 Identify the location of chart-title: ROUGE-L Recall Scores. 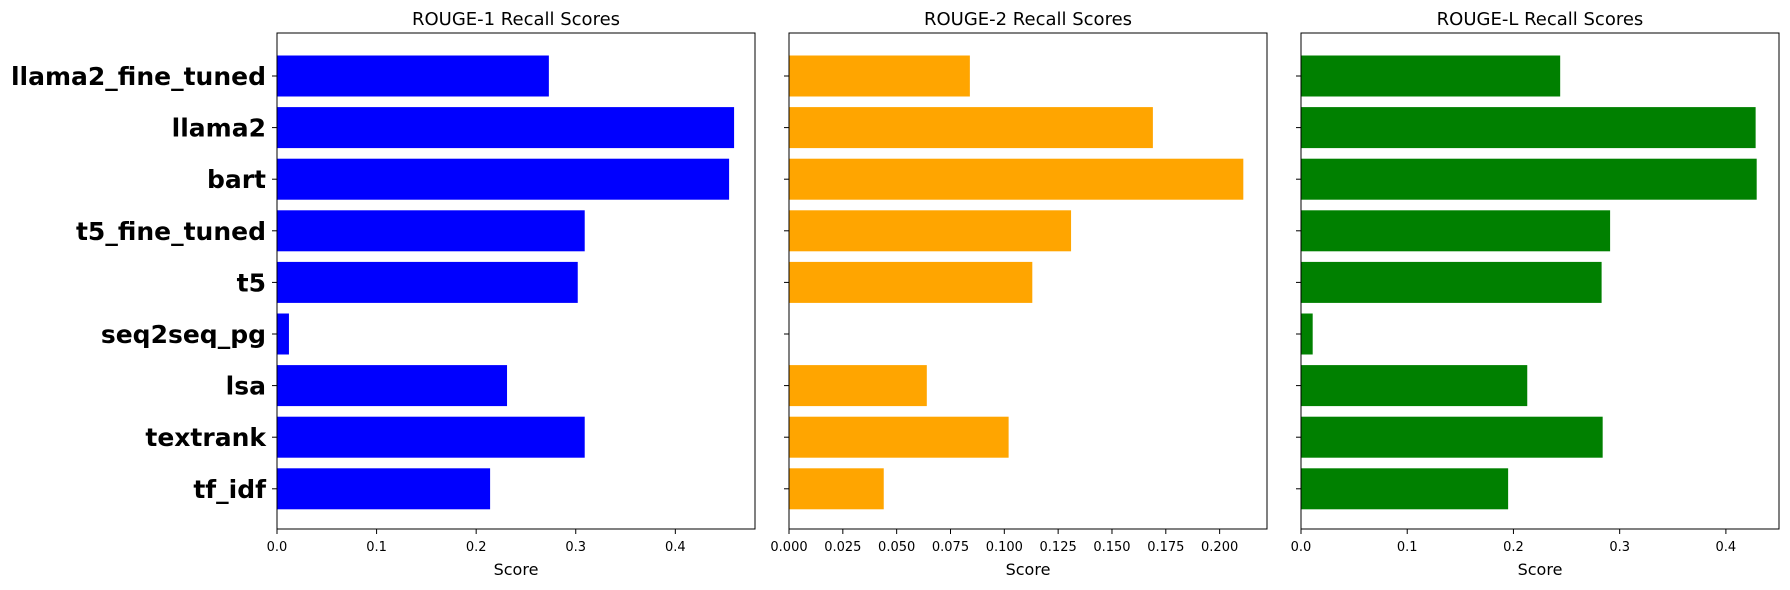
(1540, 19).